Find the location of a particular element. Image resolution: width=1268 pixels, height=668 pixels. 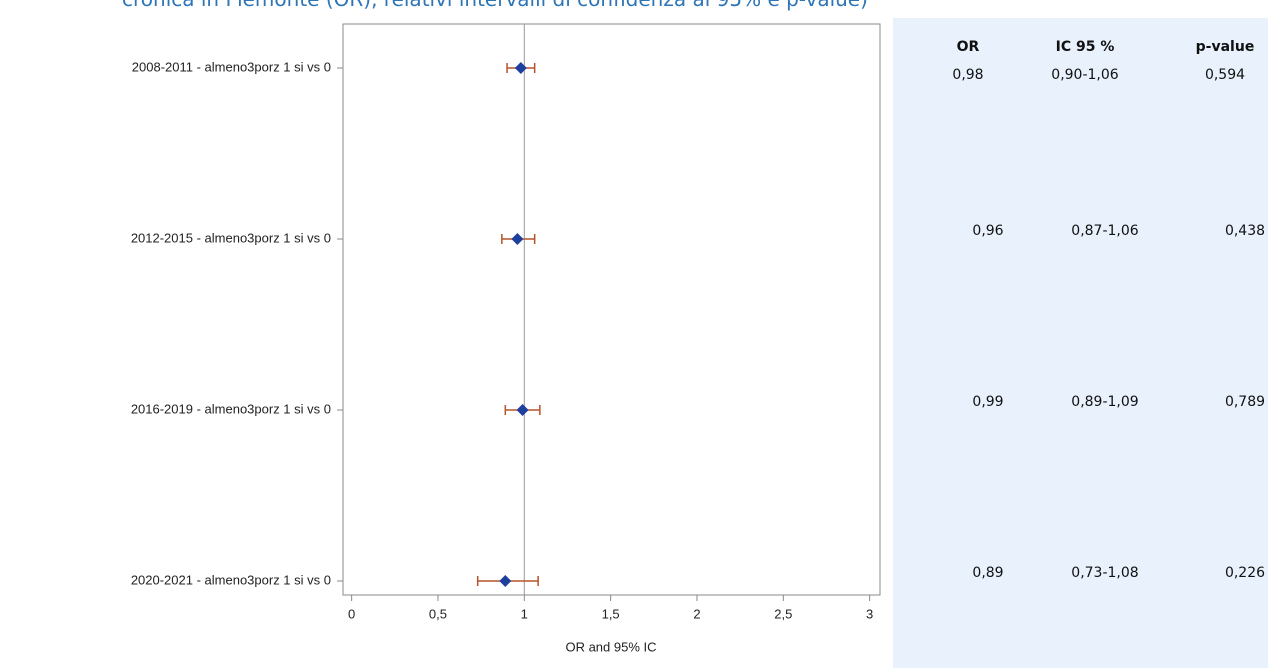

x-tick-label: 1,5 is located at coordinates (611, 613).